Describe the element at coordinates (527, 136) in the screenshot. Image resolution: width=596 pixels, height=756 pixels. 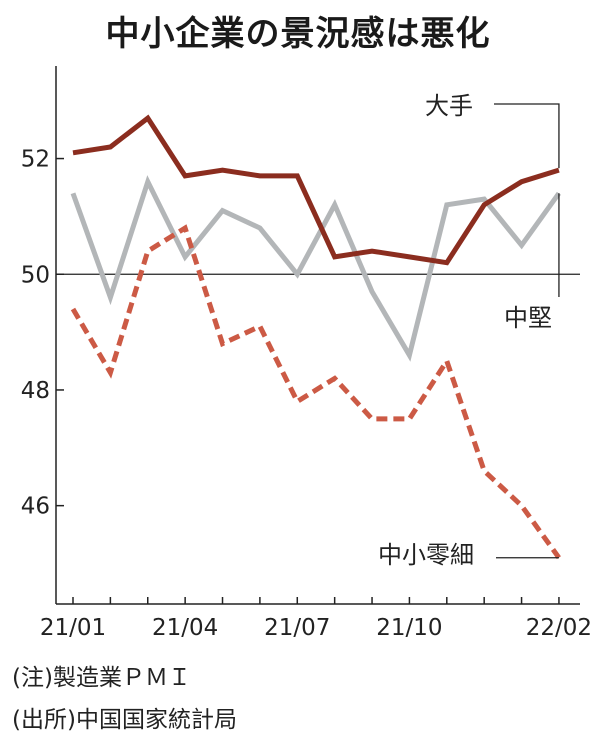
I see `leader-line` at that location.